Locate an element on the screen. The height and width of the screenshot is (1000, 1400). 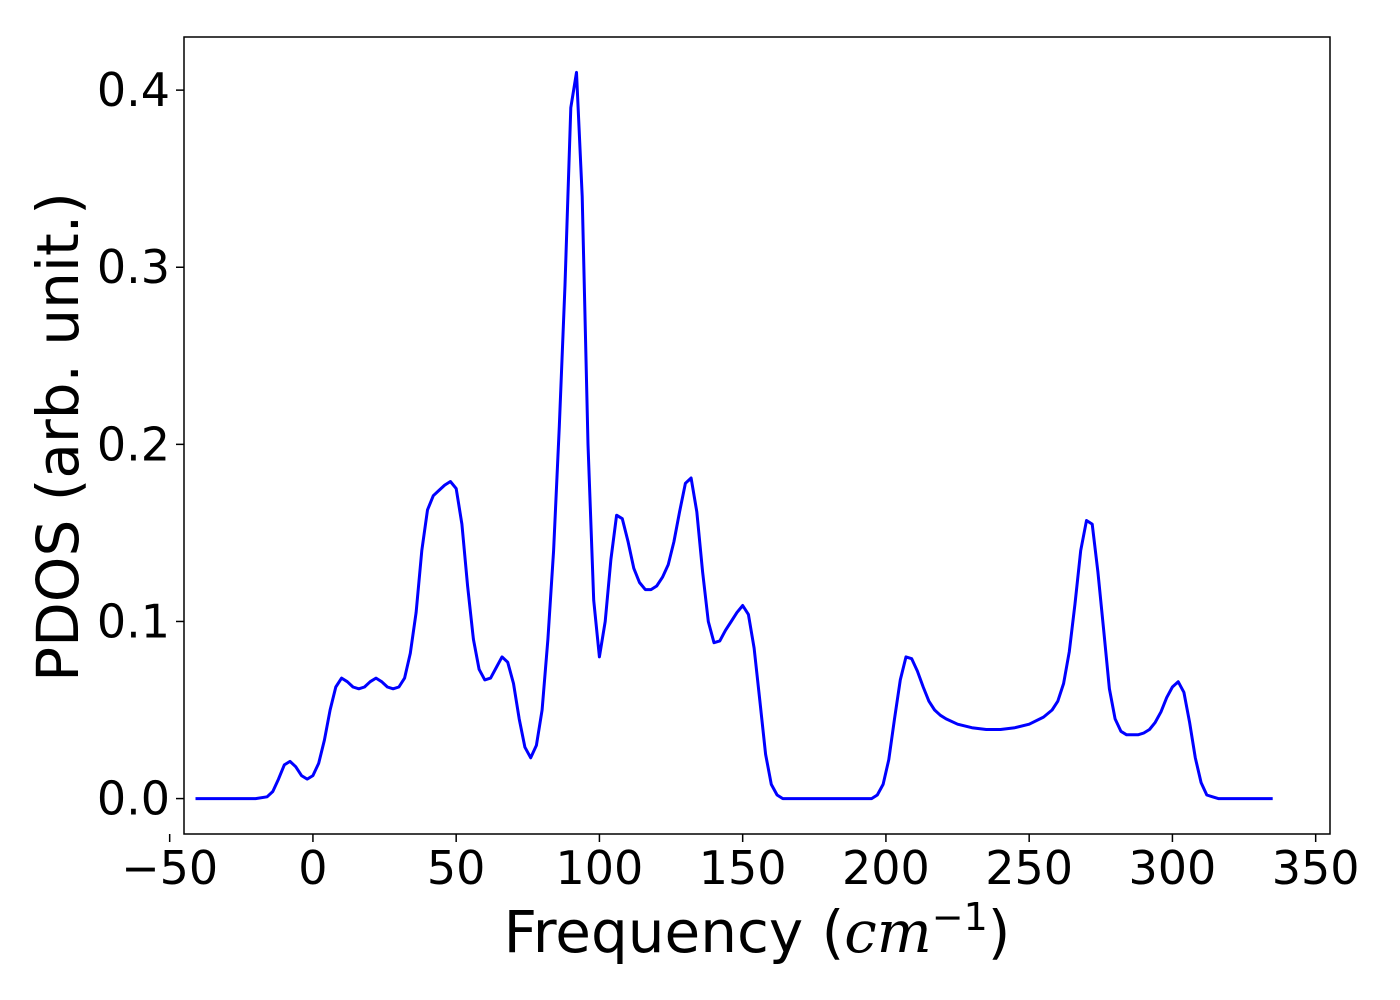
x-tick-label: 200 is located at coordinates (886, 868).